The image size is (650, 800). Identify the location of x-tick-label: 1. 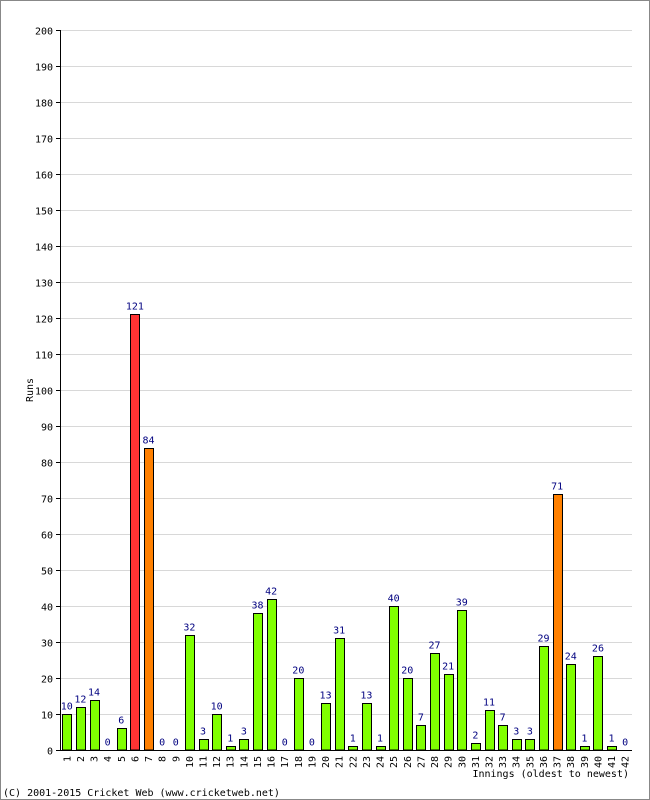
(67, 759).